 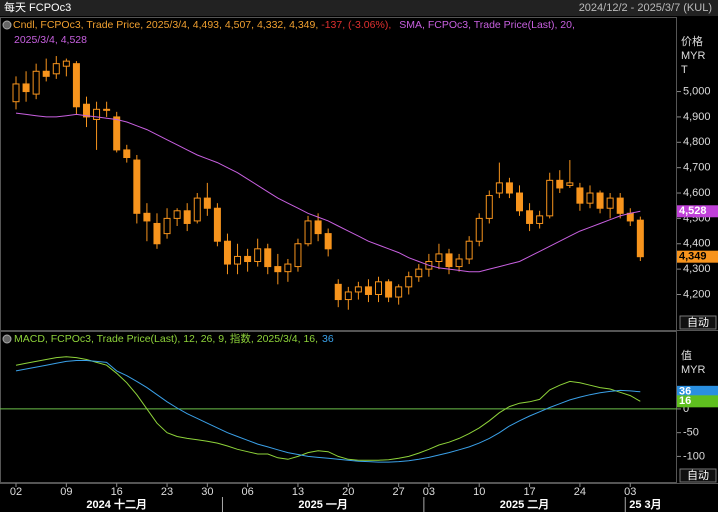 I want to click on y-tick-label: 4,700, so click(x=697, y=168).